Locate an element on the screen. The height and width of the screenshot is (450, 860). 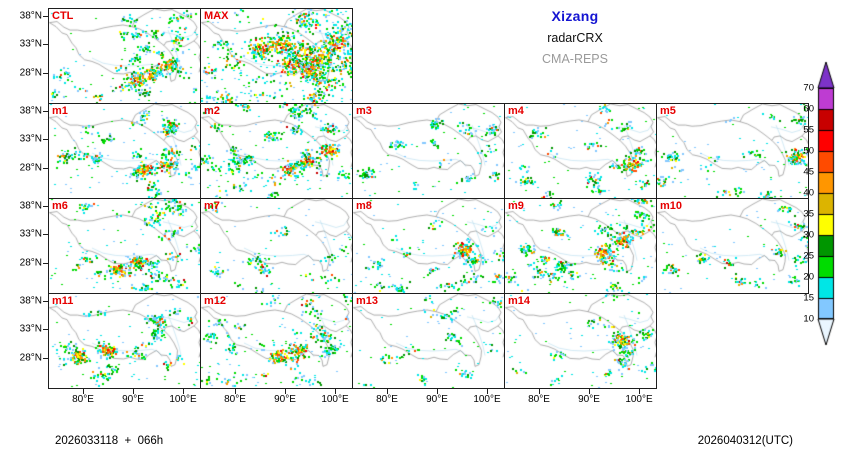
panel-label-m5: m5 is located at coordinates (668, 111).